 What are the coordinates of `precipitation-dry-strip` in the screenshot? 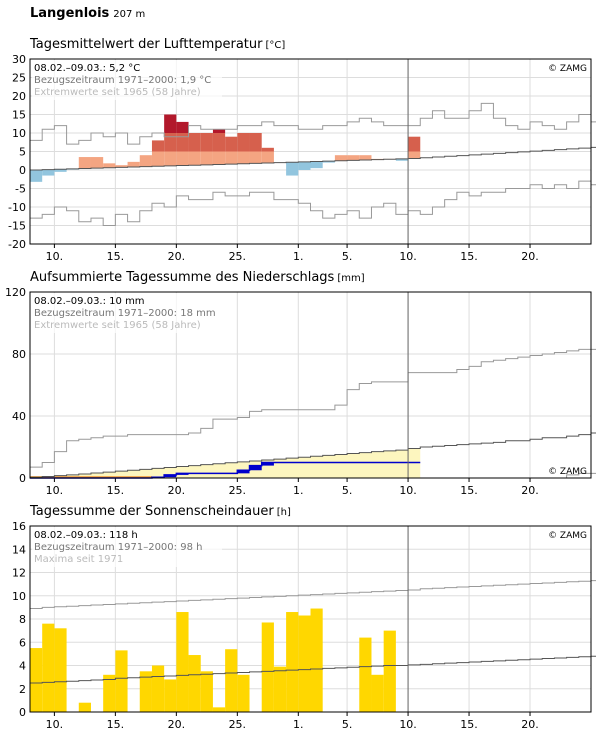 It's located at (91, 477).